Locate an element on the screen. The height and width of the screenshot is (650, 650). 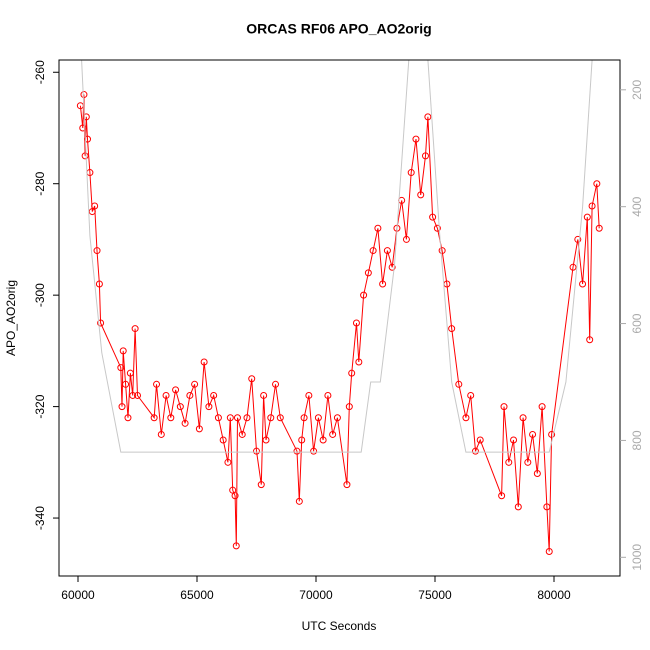
x-tick-label: 70000 is located at coordinates (316, 595).